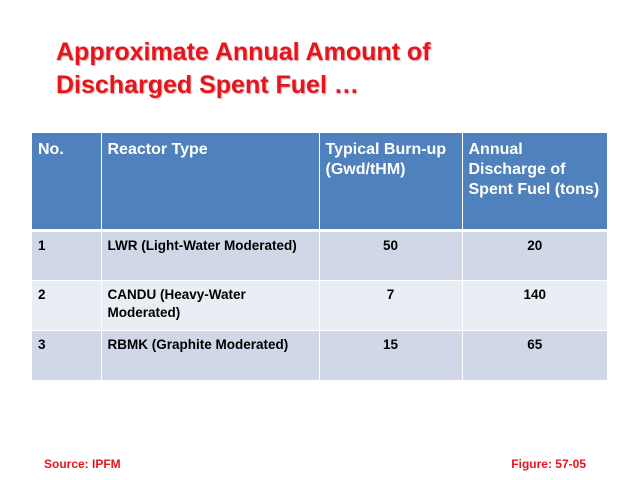 The image size is (640, 480). I want to click on cell-burn-up: 7, so click(391, 305).